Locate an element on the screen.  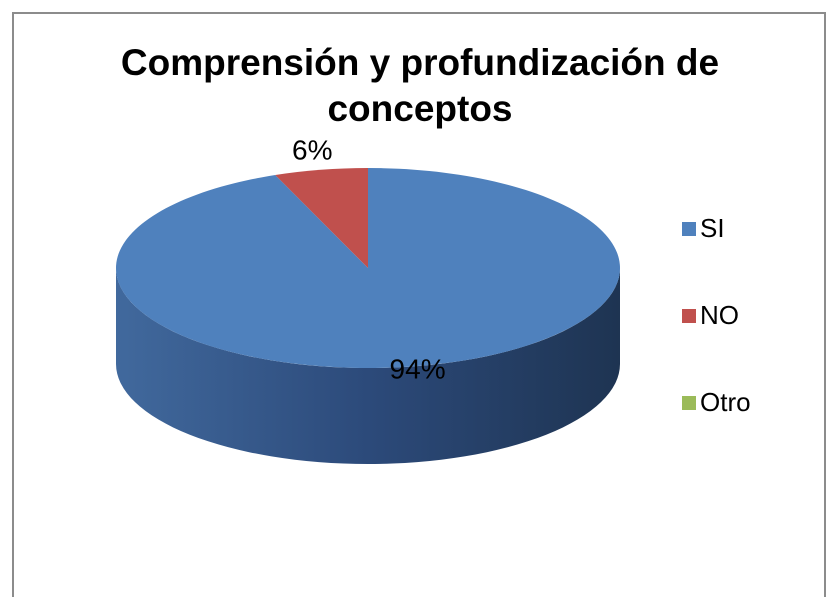
data-label: 6% is located at coordinates (312, 149).